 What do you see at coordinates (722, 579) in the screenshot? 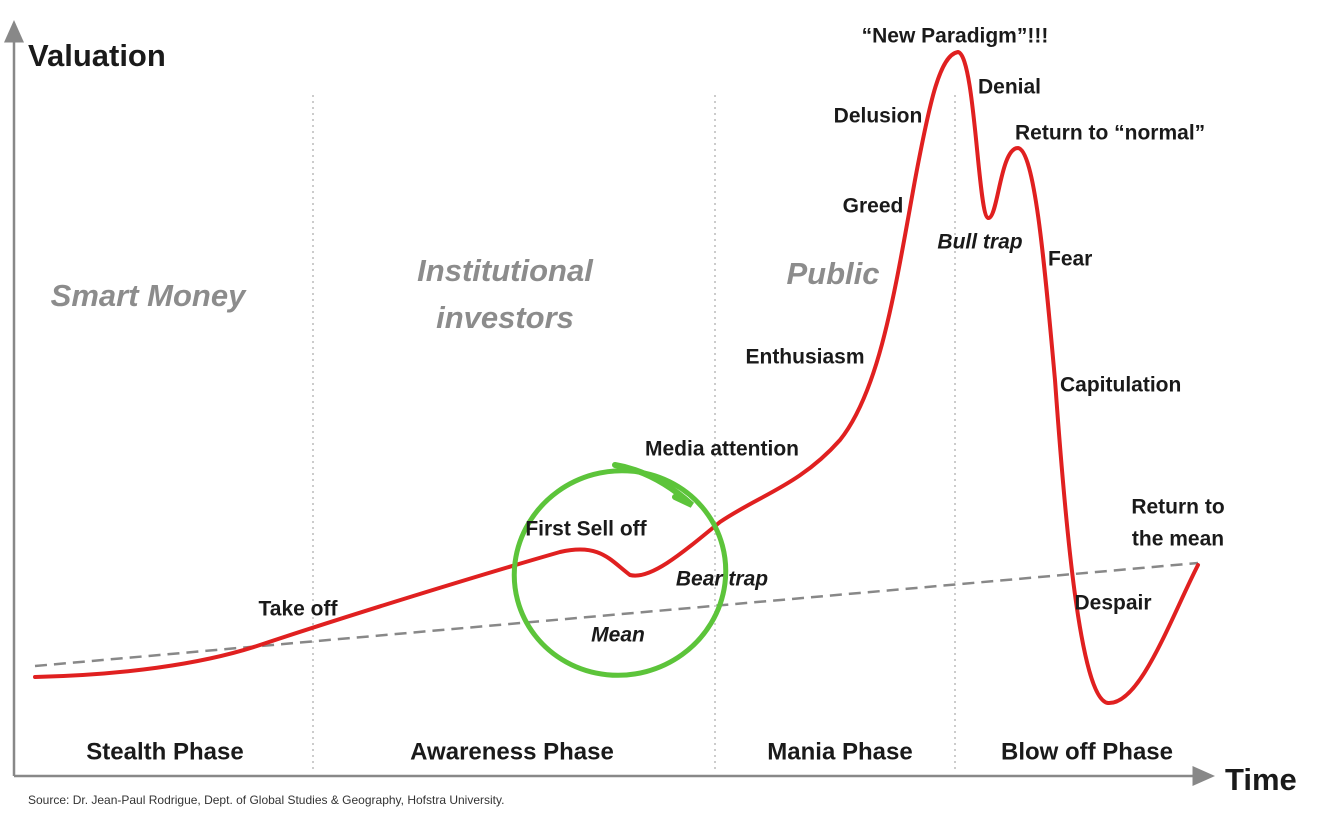
I see `annotation: Bear trap` at bounding box center [722, 579].